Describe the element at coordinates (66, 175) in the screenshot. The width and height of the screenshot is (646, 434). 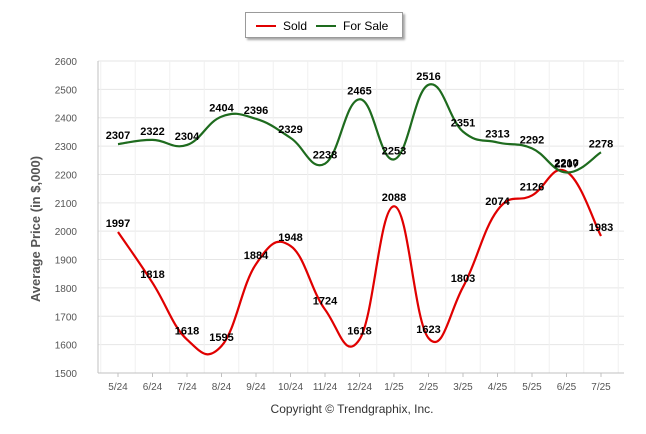
I see `y-tick-label: 2200` at that location.